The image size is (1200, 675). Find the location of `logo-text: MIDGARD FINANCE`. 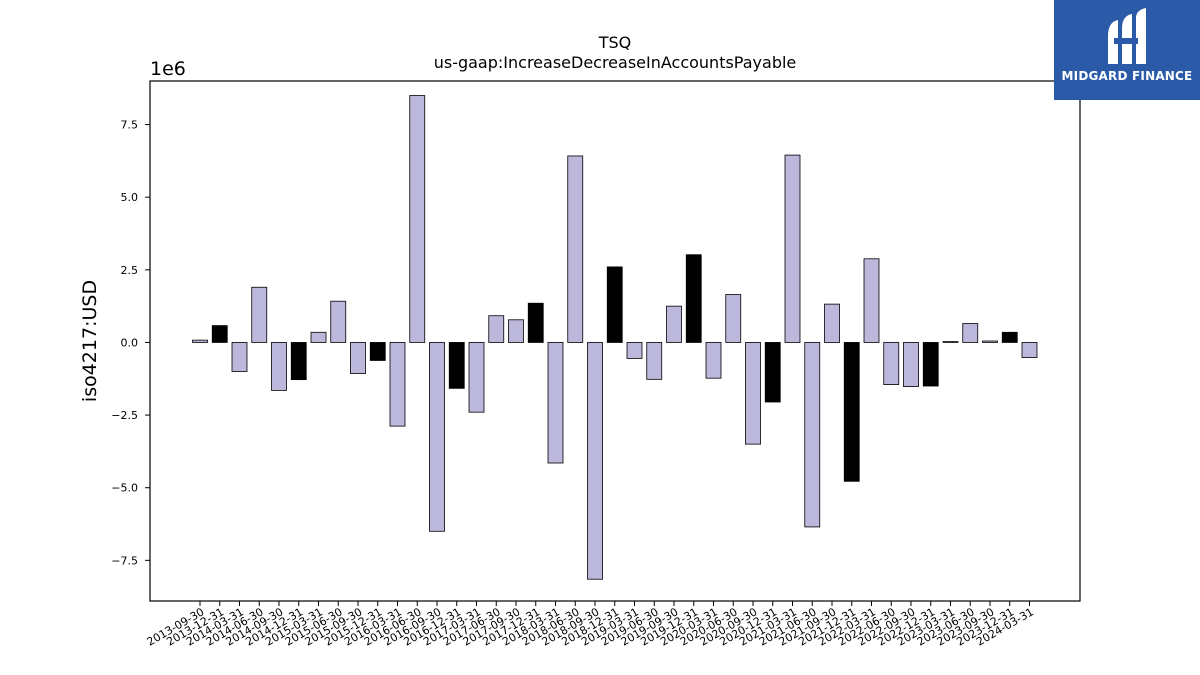

logo-text: MIDGARD FINANCE is located at coordinates (1127, 76).